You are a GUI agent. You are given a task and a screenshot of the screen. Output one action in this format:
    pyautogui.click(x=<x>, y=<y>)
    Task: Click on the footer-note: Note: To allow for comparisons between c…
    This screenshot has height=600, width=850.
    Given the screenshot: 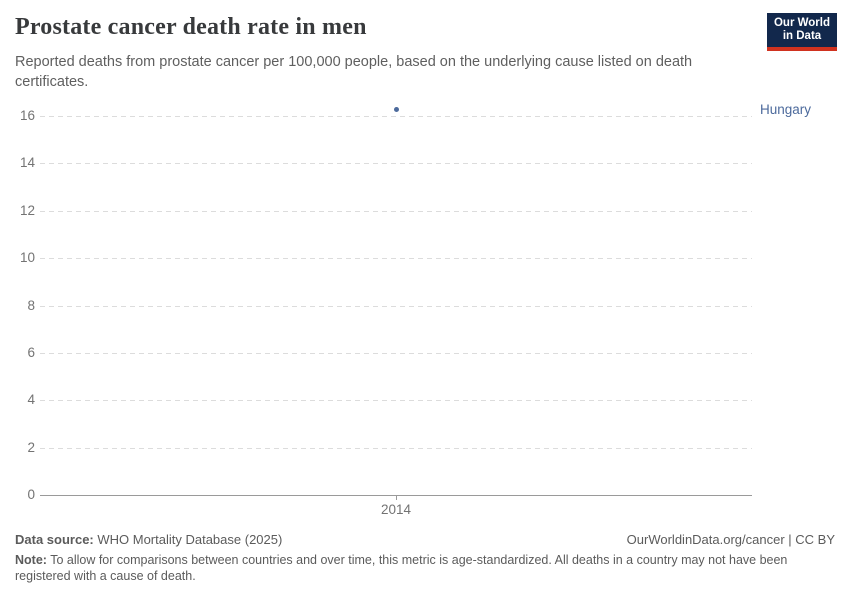 What is the action you would take?
    pyautogui.click(x=415, y=568)
    